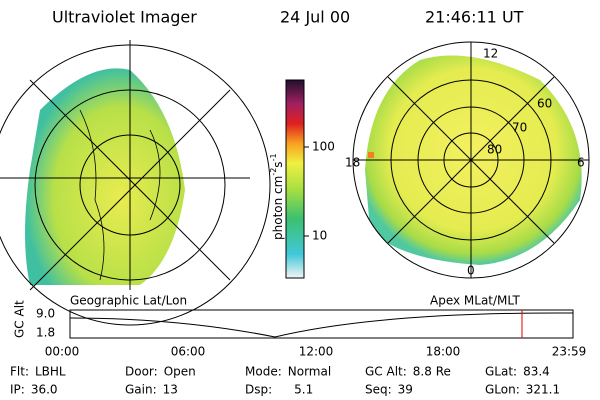  What do you see at coordinates (309, 372) in the screenshot?
I see `info-value: Normal` at bounding box center [309, 372].